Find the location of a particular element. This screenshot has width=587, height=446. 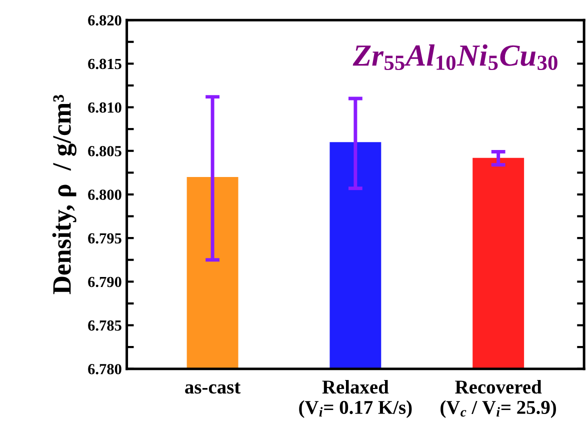

x-tick-label: Recovered (V$_{c}$ / V$_{i}$= 25.9) is located at coordinates (498, 399).